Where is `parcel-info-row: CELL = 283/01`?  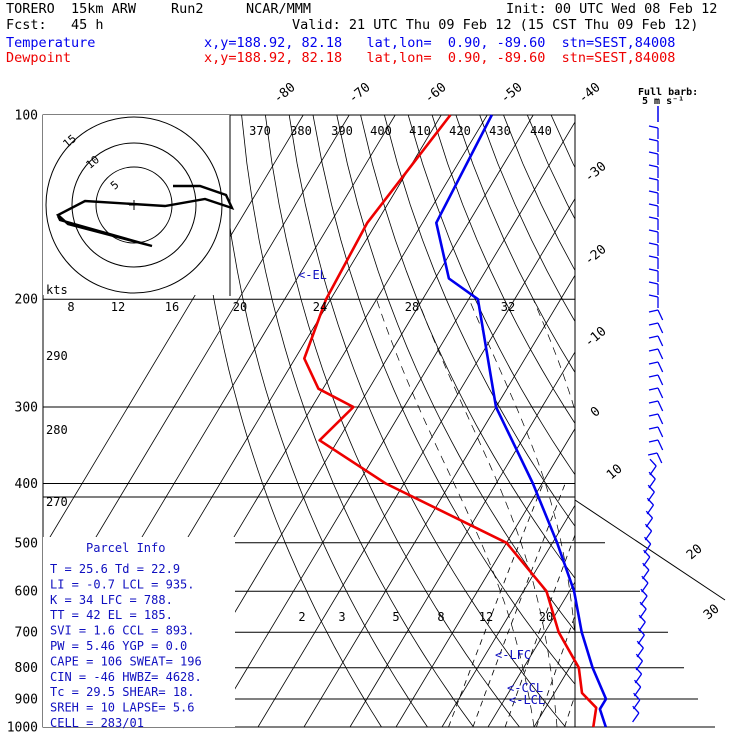
parcel-info-row: CELL = 283/01 is located at coordinates (97, 723).